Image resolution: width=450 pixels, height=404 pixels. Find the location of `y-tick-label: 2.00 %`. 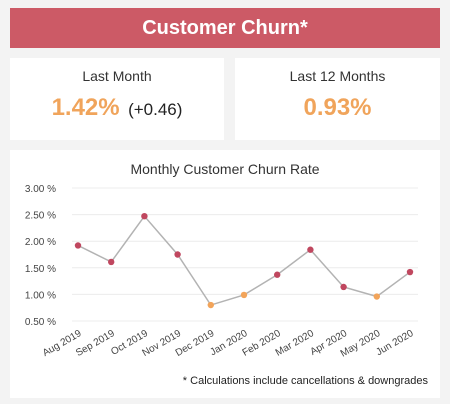

y-tick-label: 2.00 % is located at coordinates (40, 242).